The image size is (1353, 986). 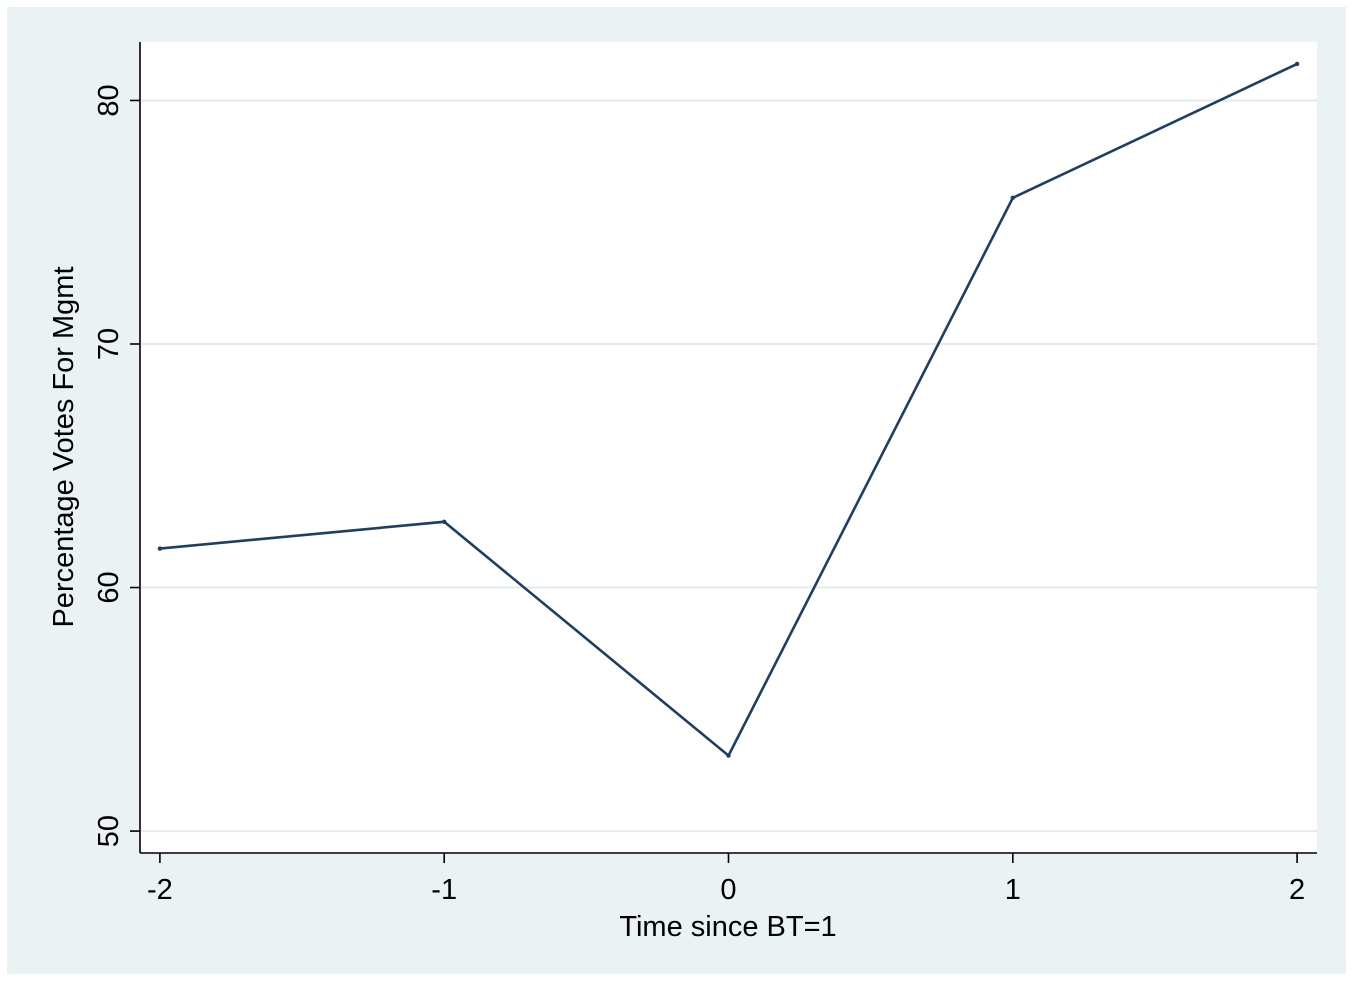 I want to click on x-tick-label: 1, so click(x=1013, y=890).